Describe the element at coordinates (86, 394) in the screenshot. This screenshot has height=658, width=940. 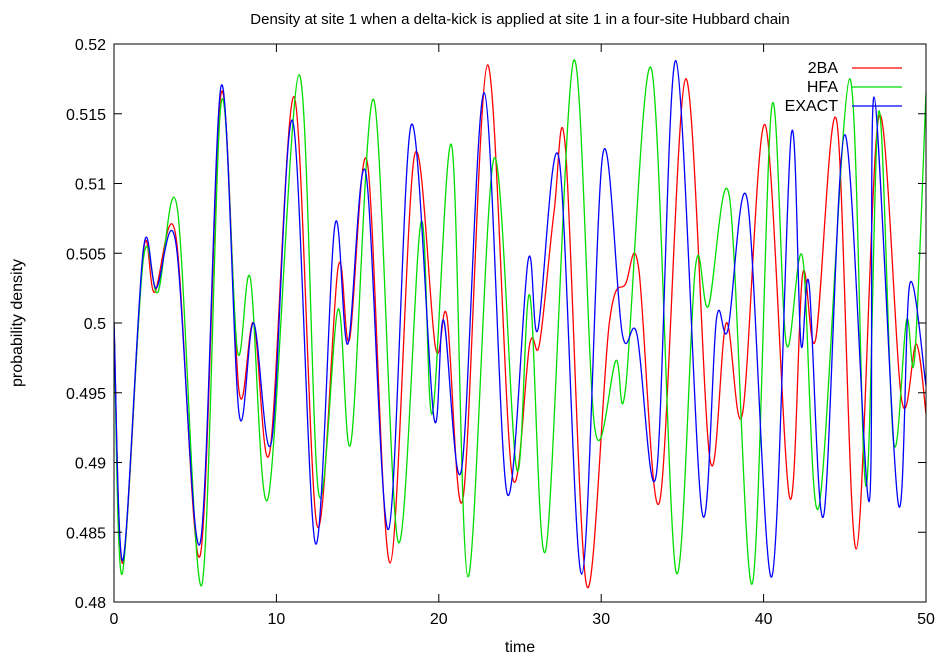
I see `y-tick-label: 0.495` at that location.